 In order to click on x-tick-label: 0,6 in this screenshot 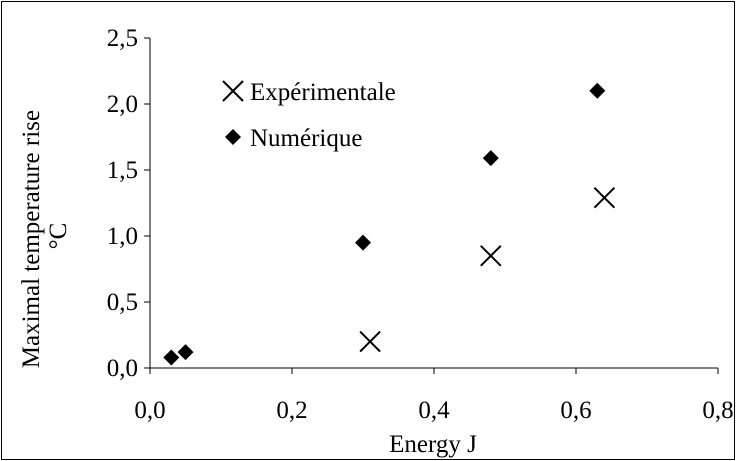, I will do `click(575, 410)`.